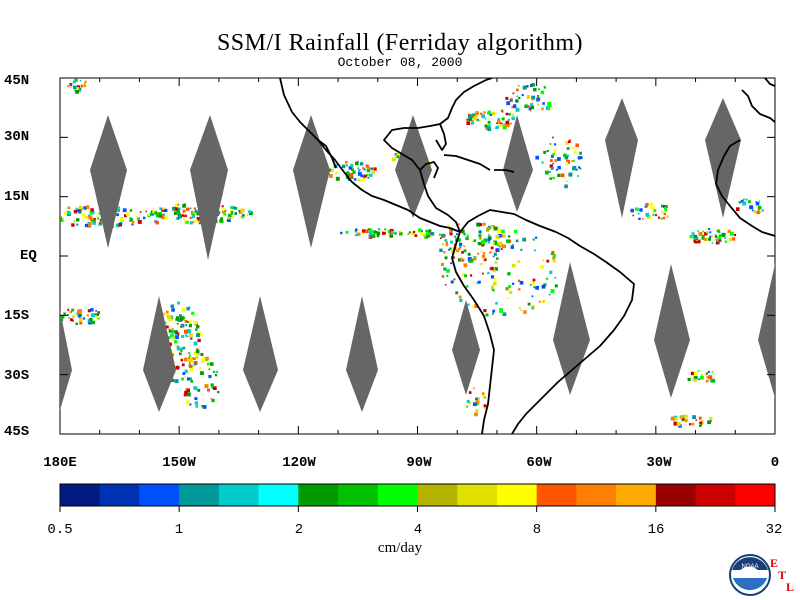 This screenshot has height=600, width=800. I want to click on lat-label-15n: 15N, so click(17, 197).